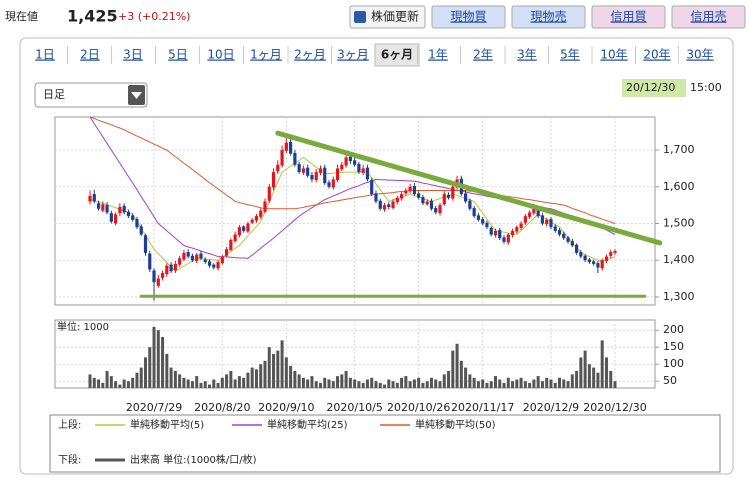  I want to click on x-tick-label: 2020/10/5, so click(354, 407).